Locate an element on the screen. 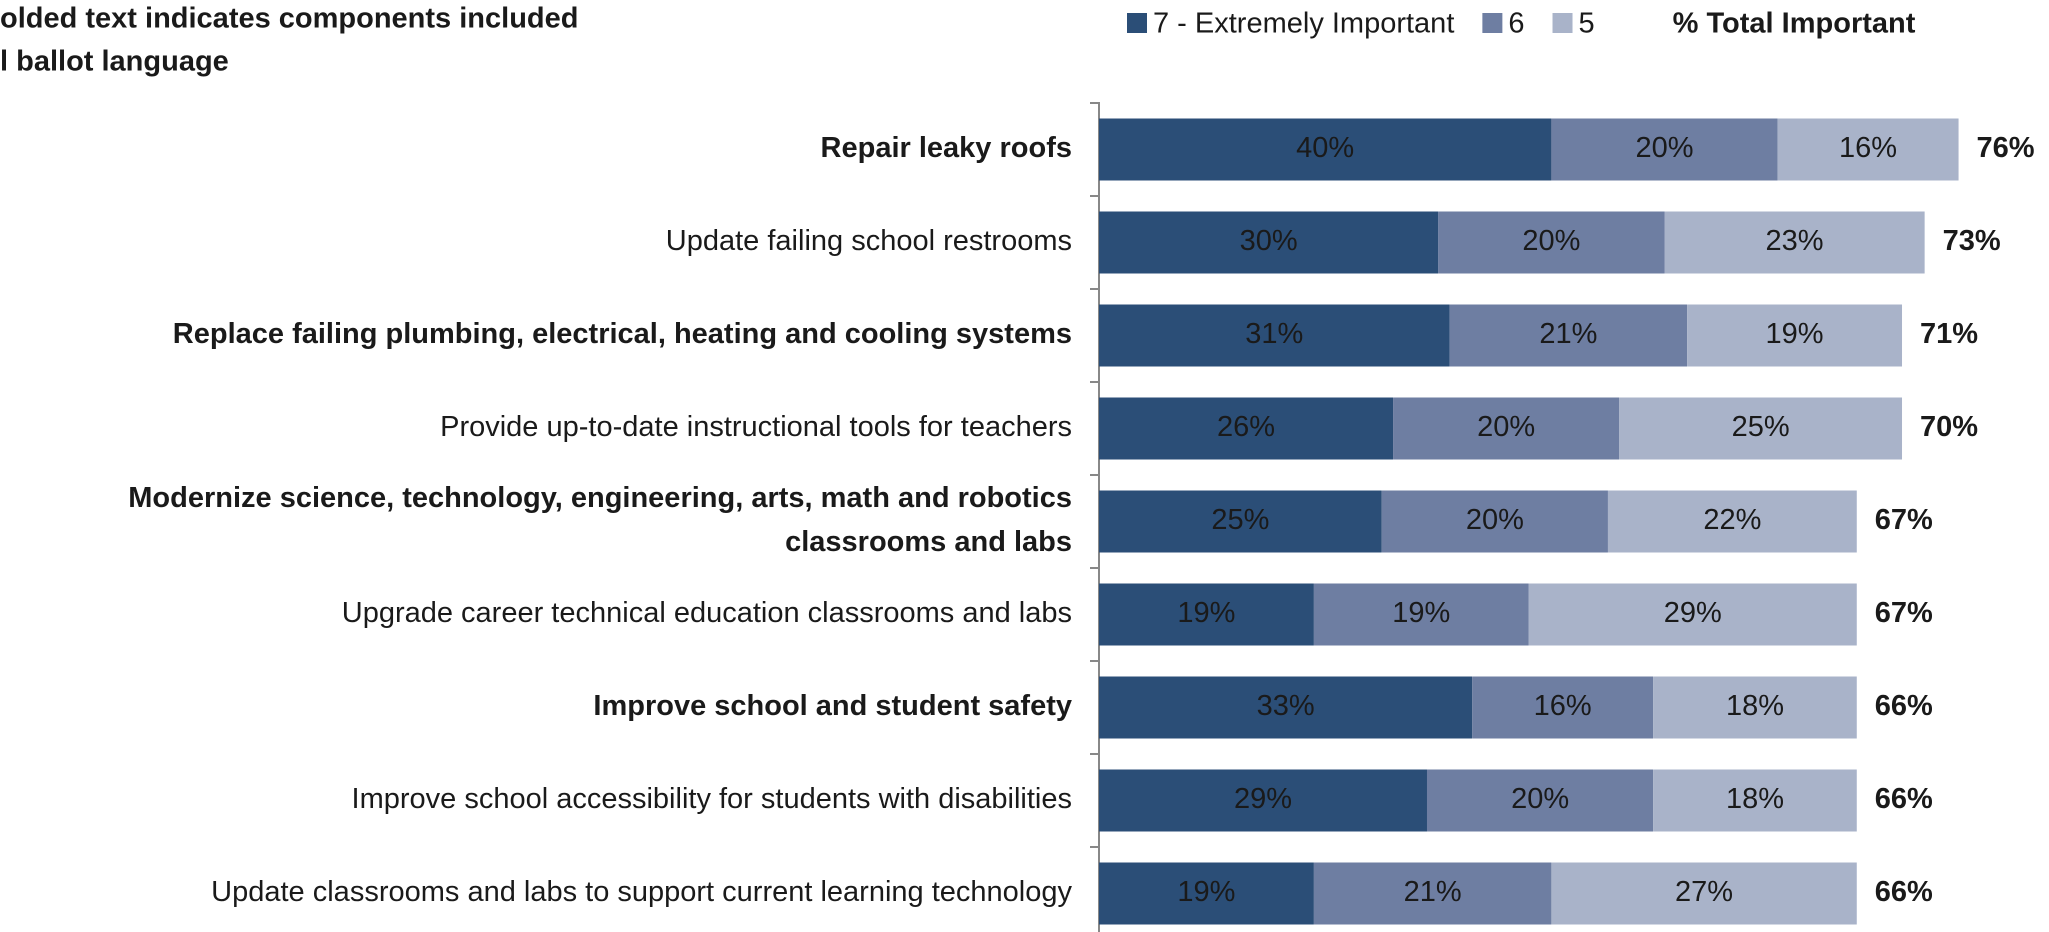  bar-value-label: 27% is located at coordinates (1704, 892).